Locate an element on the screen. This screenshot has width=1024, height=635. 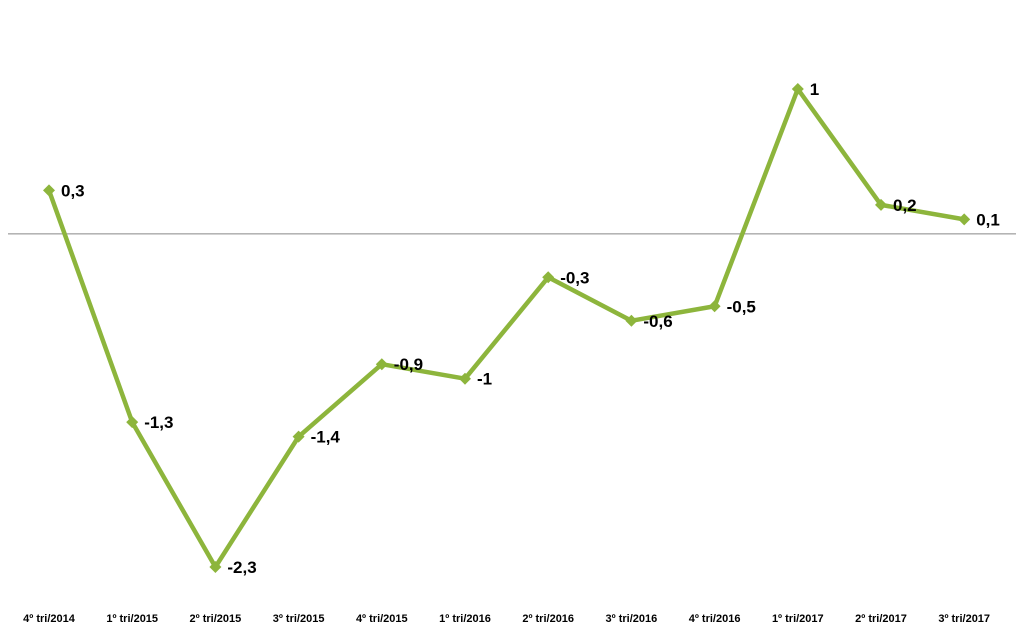
data-label: 0,3 is located at coordinates (73, 190).